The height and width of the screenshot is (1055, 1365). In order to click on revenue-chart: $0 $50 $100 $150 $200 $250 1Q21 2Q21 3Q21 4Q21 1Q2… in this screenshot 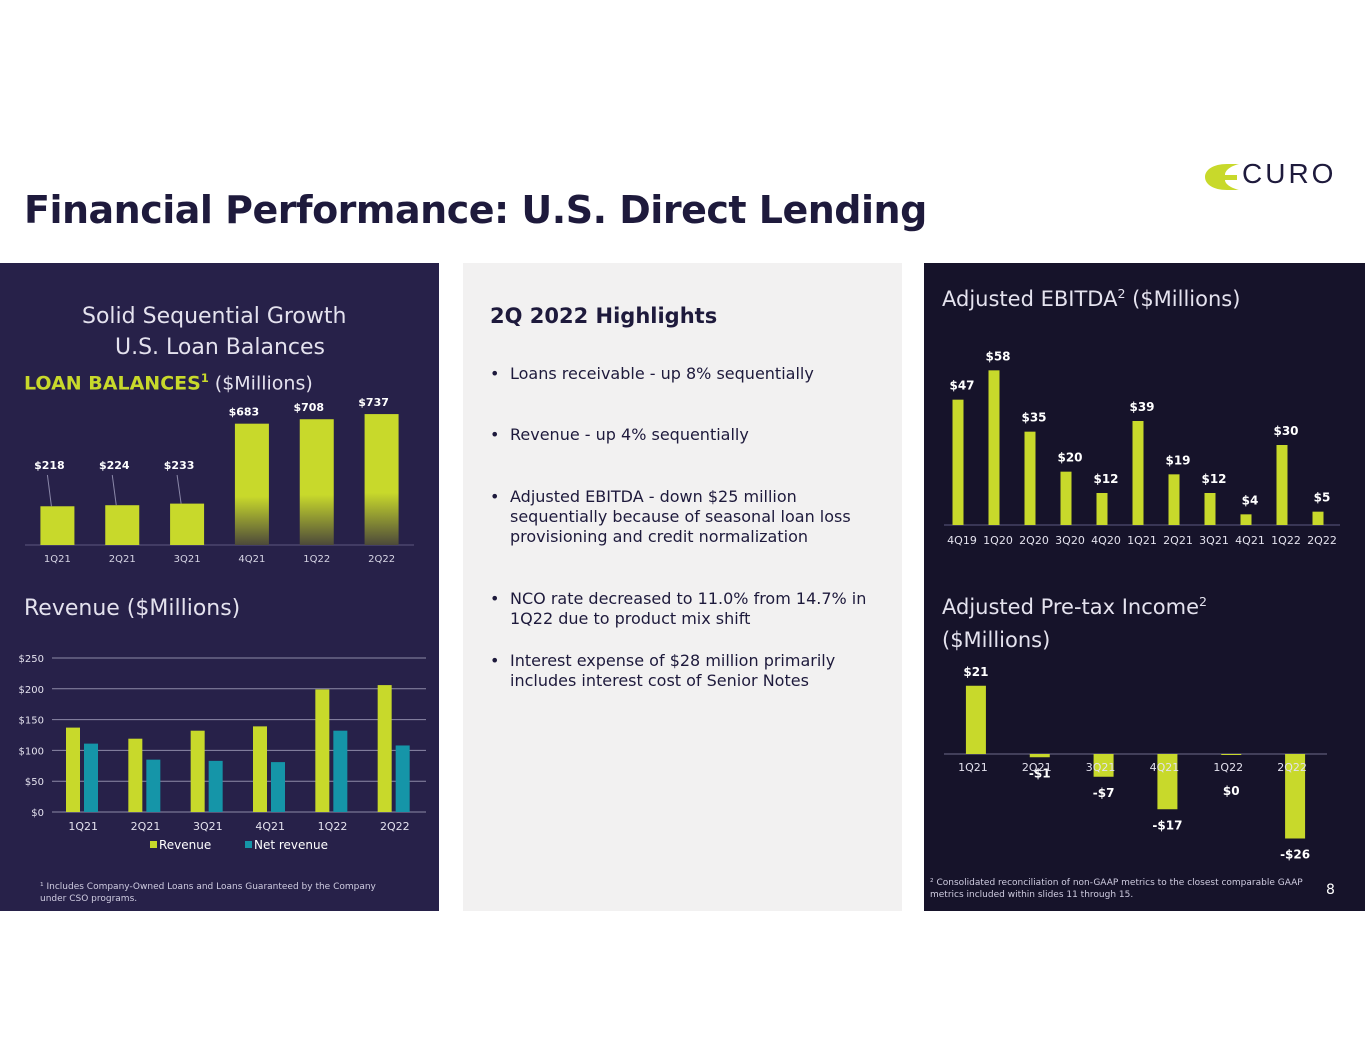, I will do `click(222, 753)`.